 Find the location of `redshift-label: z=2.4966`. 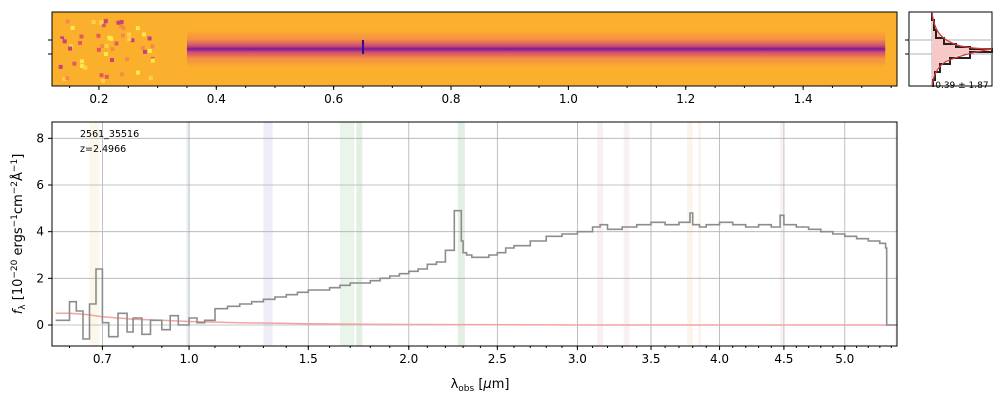

redshift-label: z=2.4966 is located at coordinates (103, 149).